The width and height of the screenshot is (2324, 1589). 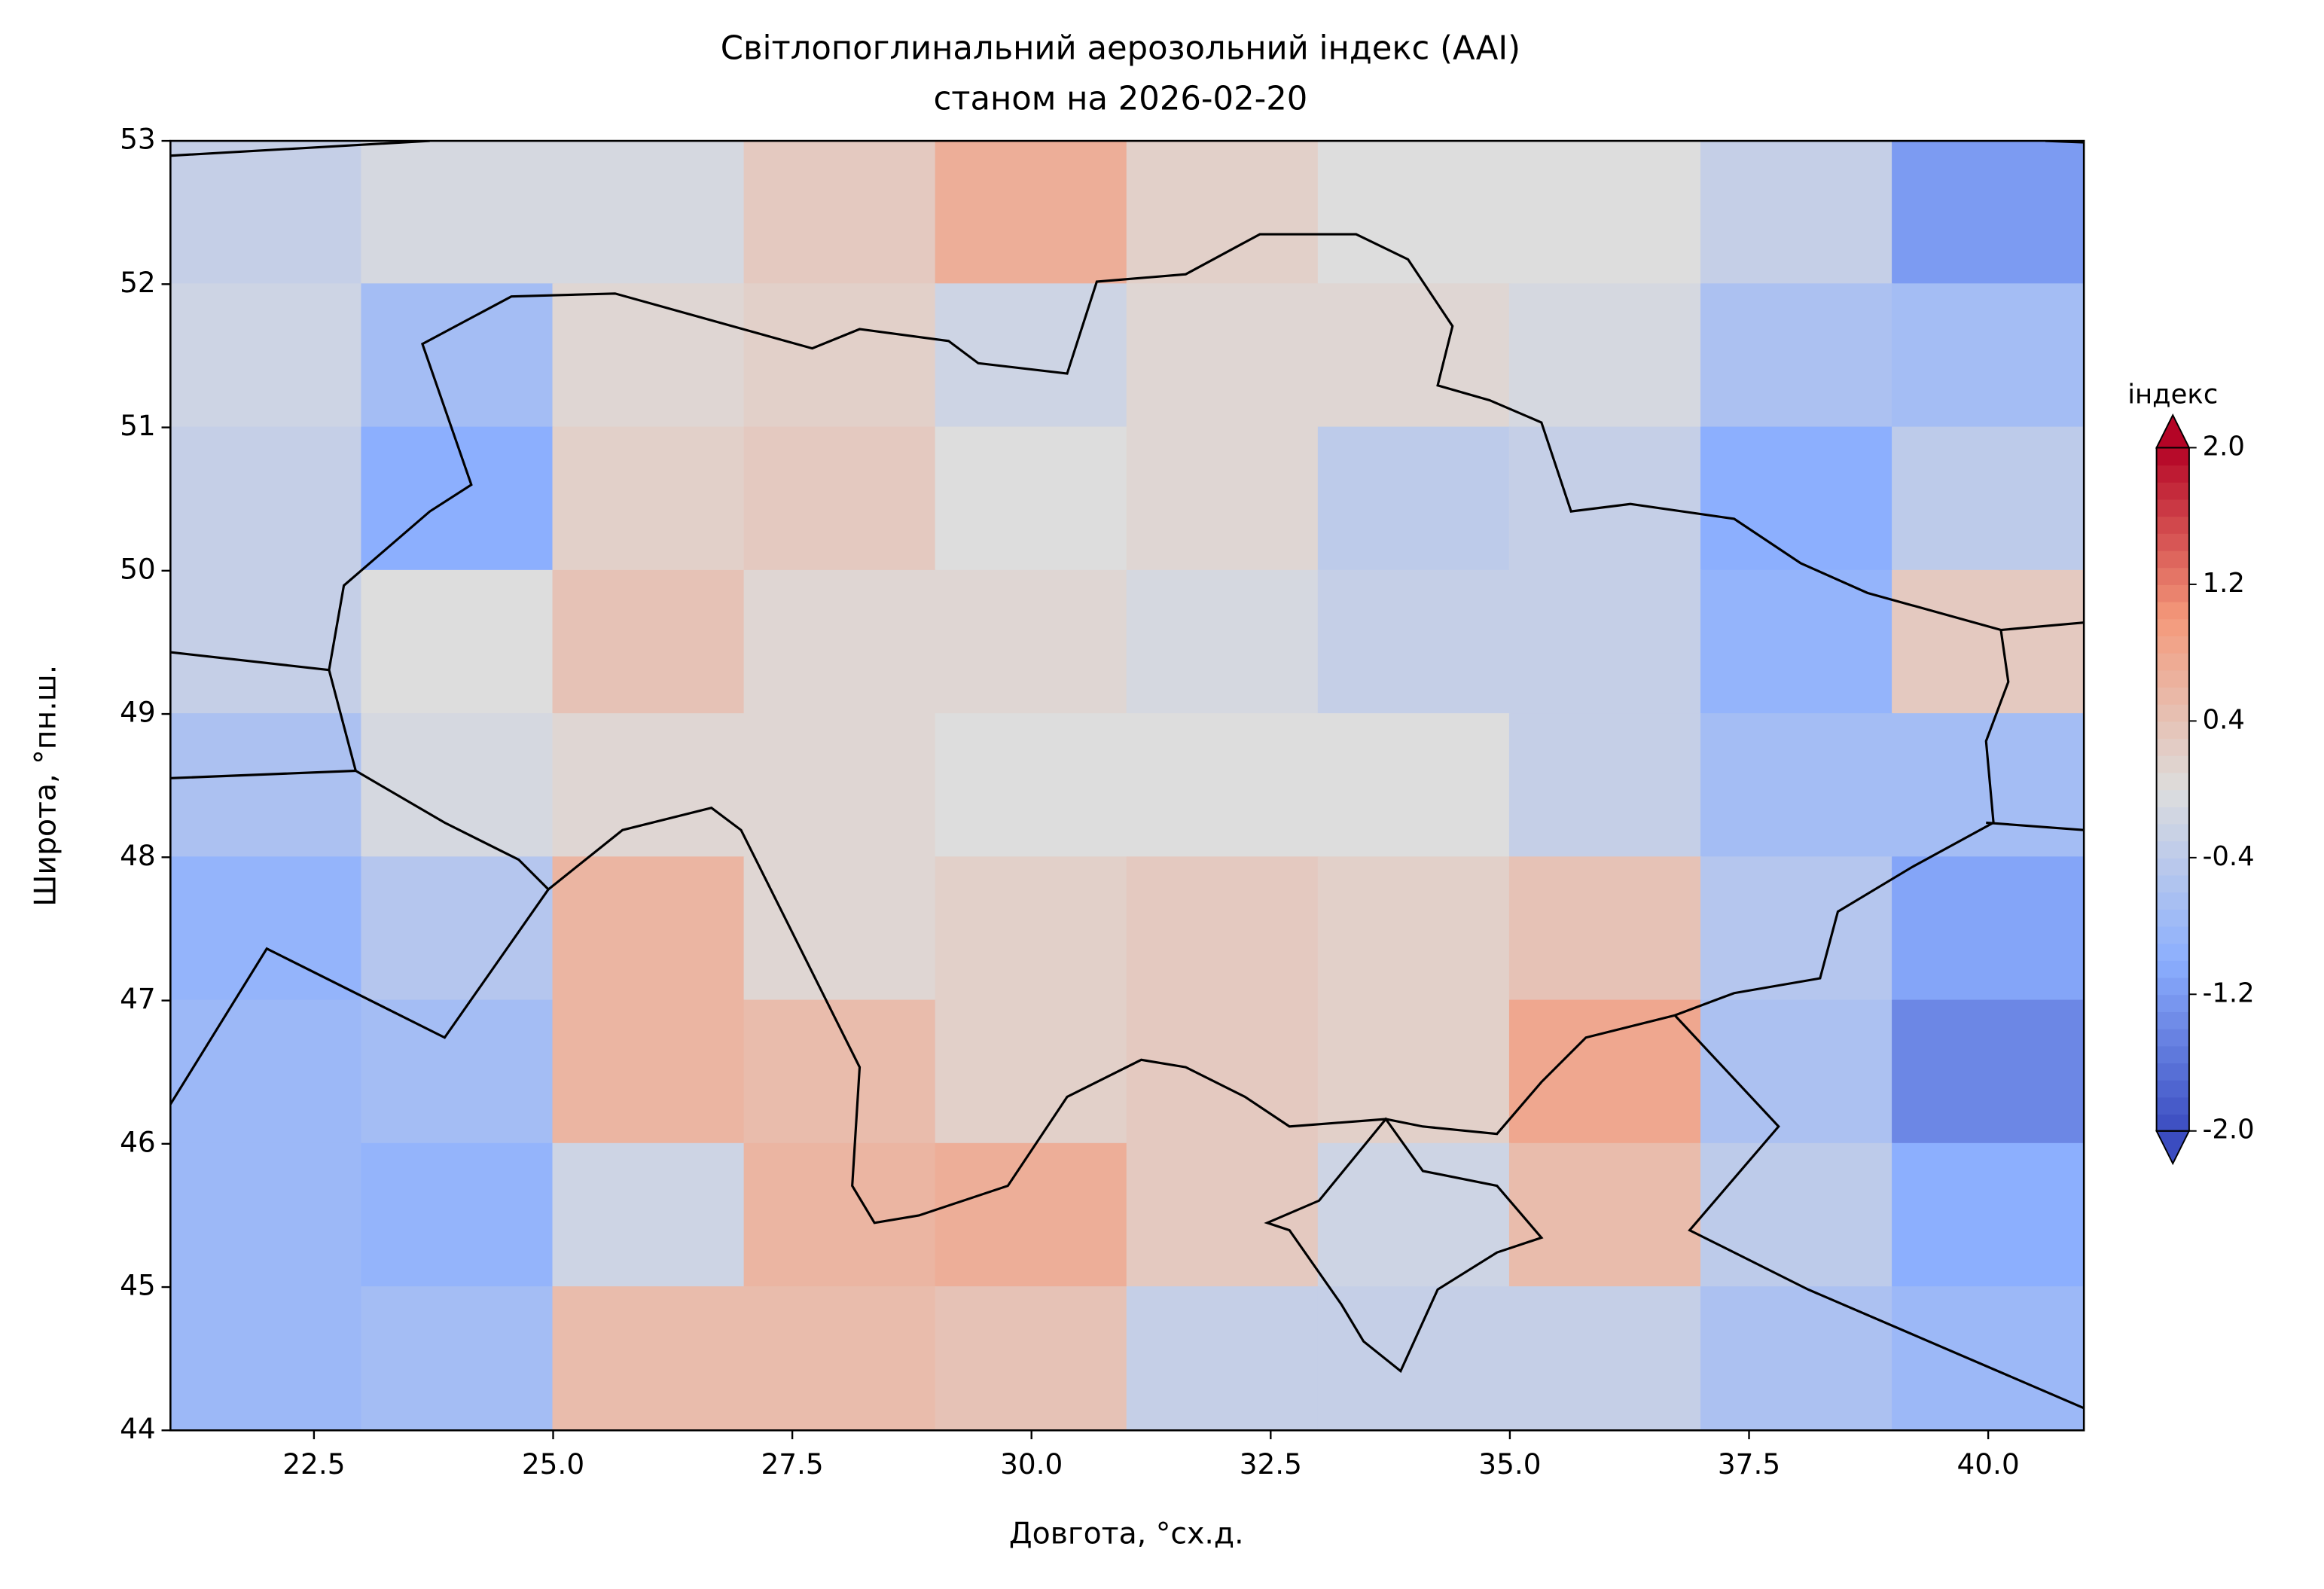 What do you see at coordinates (1271, 1464) in the screenshot?
I see `x-tick-label: 32.5` at bounding box center [1271, 1464].